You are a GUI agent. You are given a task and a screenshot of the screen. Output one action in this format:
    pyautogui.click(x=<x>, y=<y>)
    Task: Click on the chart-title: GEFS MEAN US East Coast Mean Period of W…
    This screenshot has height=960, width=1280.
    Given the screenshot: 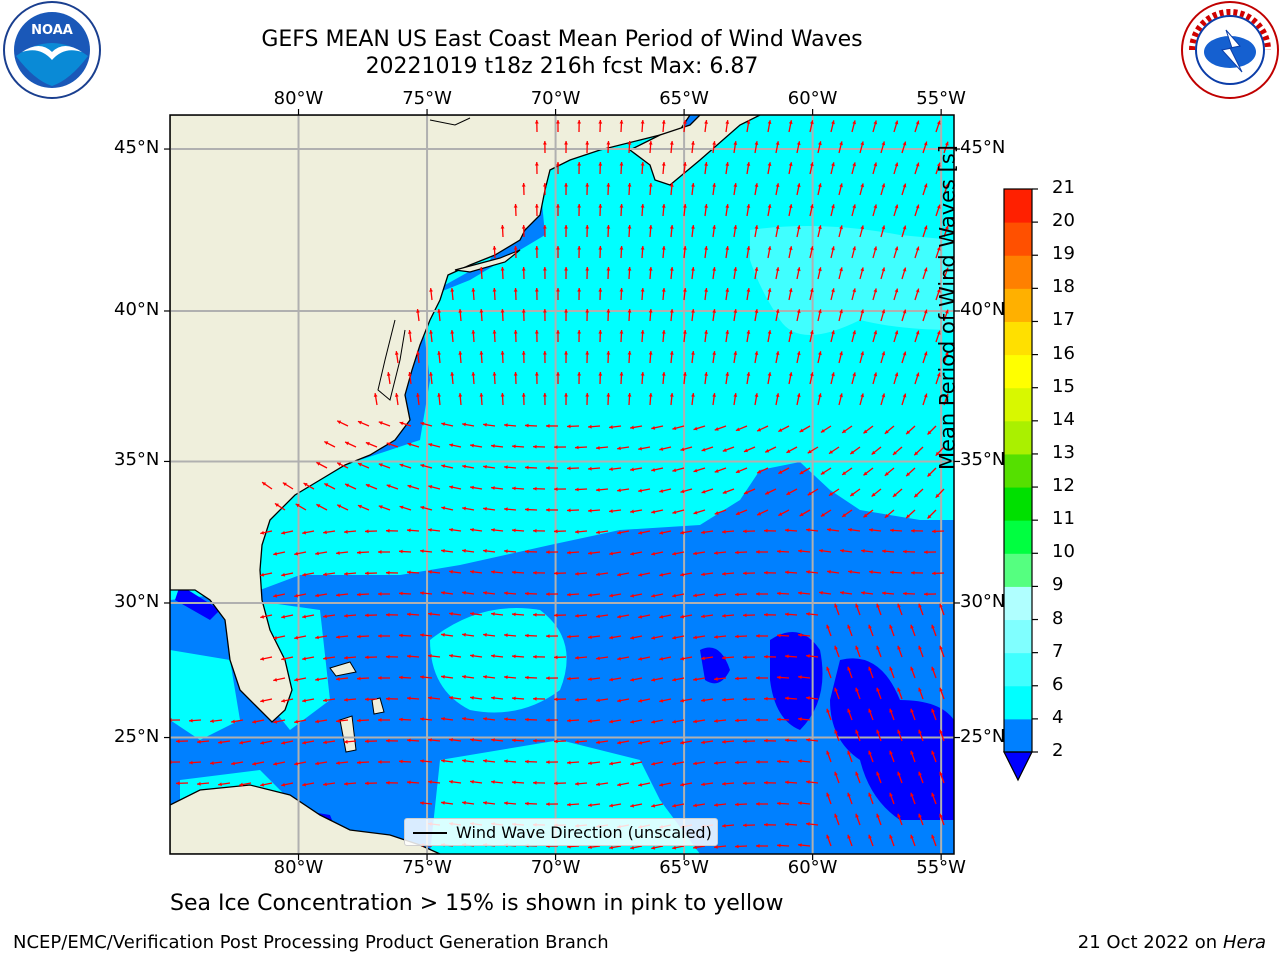 What is the action you would take?
    pyautogui.click(x=562, y=39)
    